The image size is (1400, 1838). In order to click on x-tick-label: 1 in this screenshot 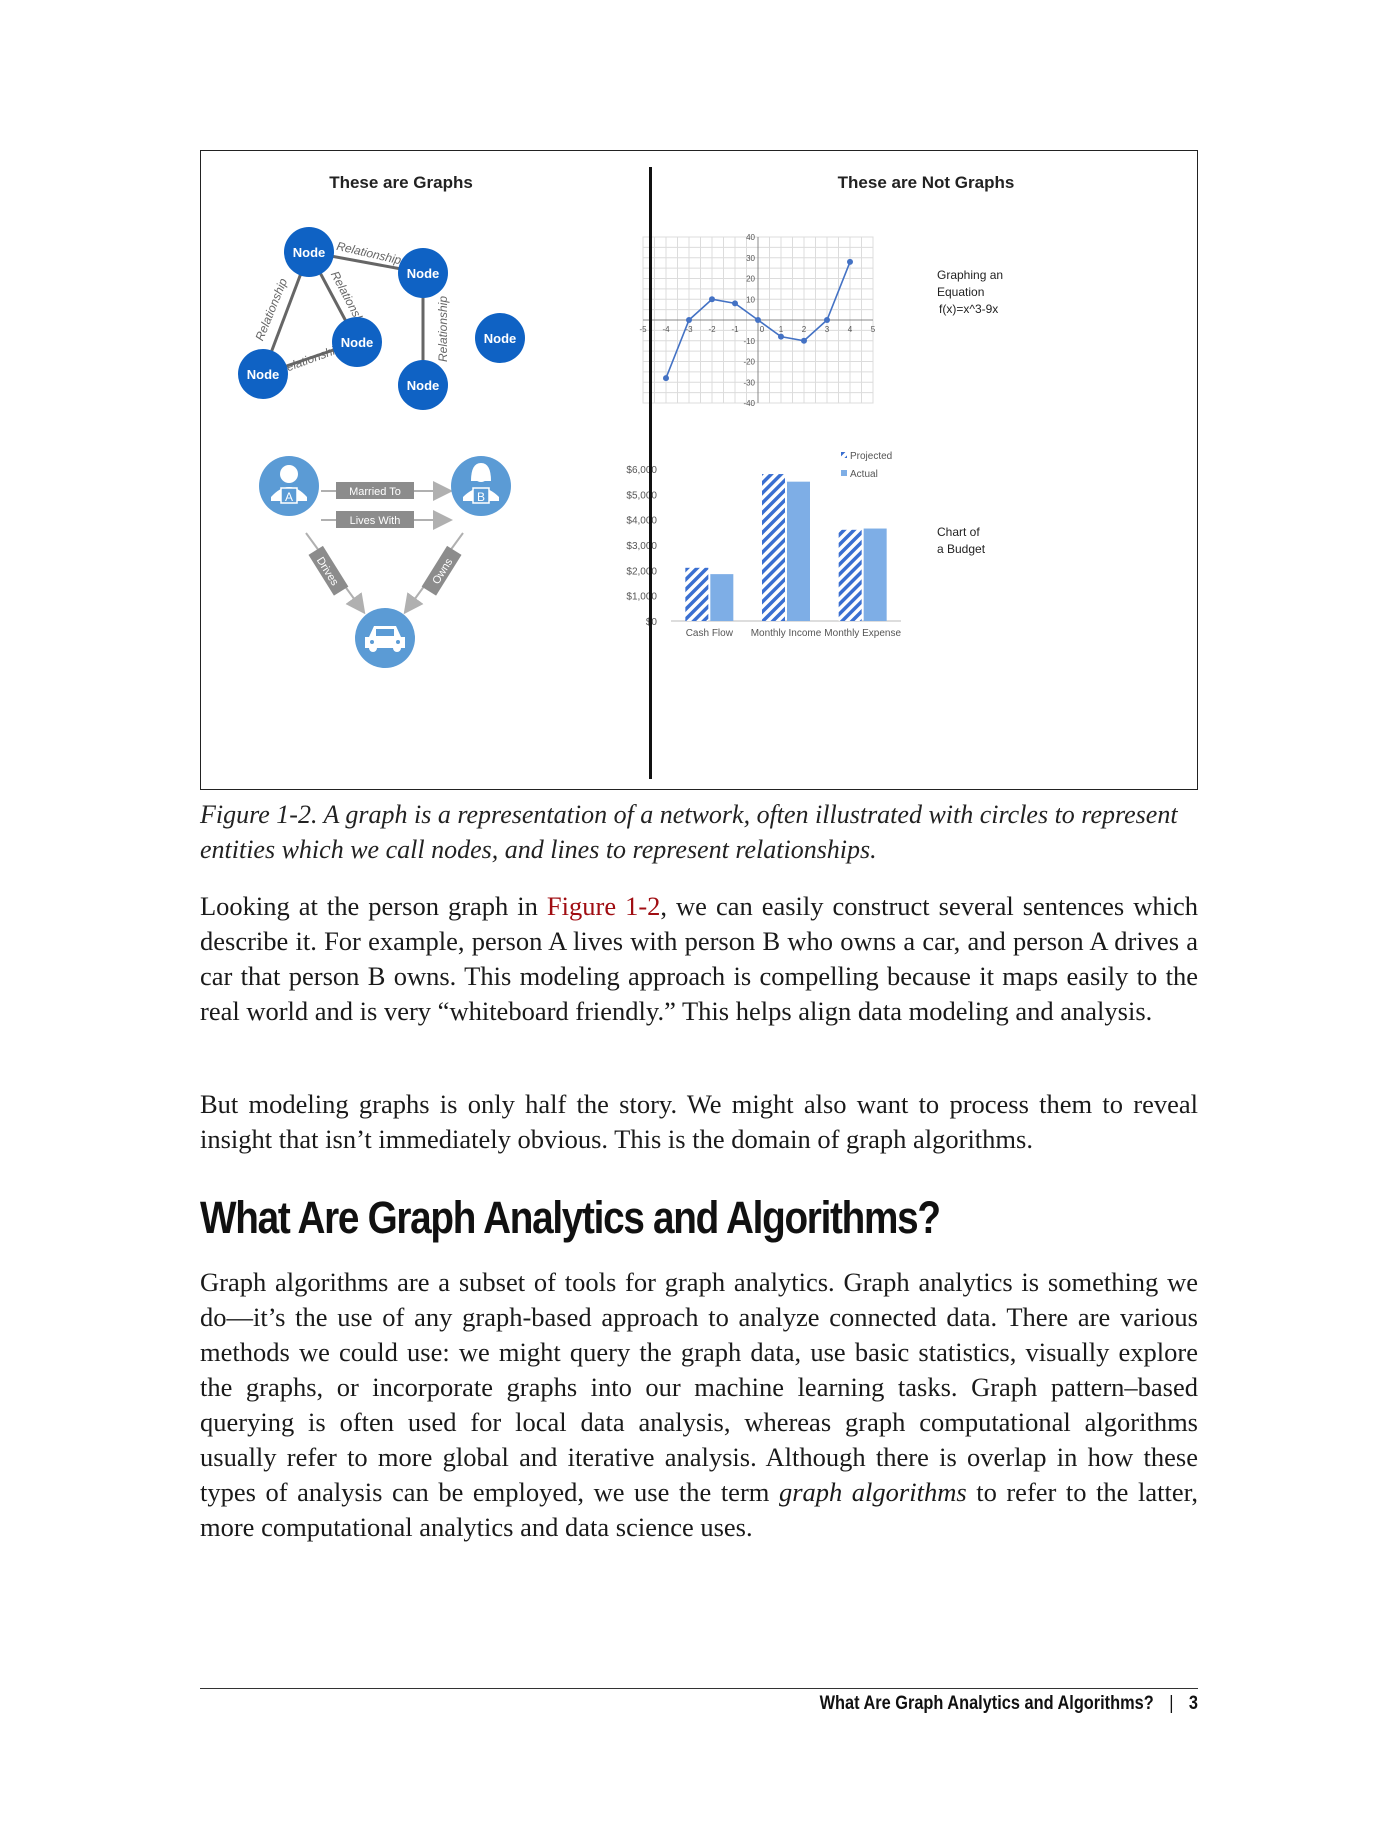, I will do `click(781, 329)`.